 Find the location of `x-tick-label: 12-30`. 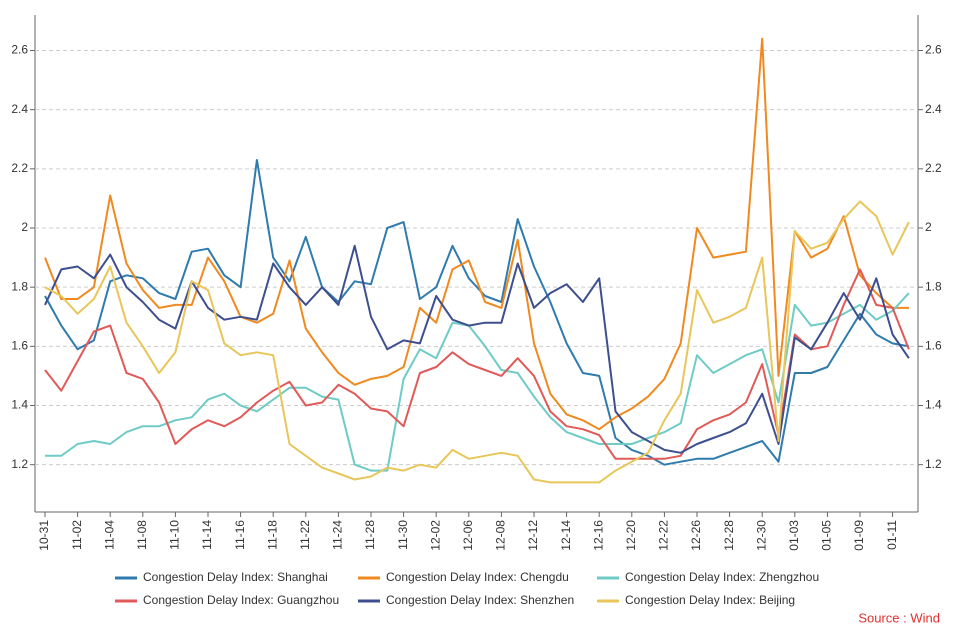

x-tick-label: 12-30 is located at coordinates (761, 535).